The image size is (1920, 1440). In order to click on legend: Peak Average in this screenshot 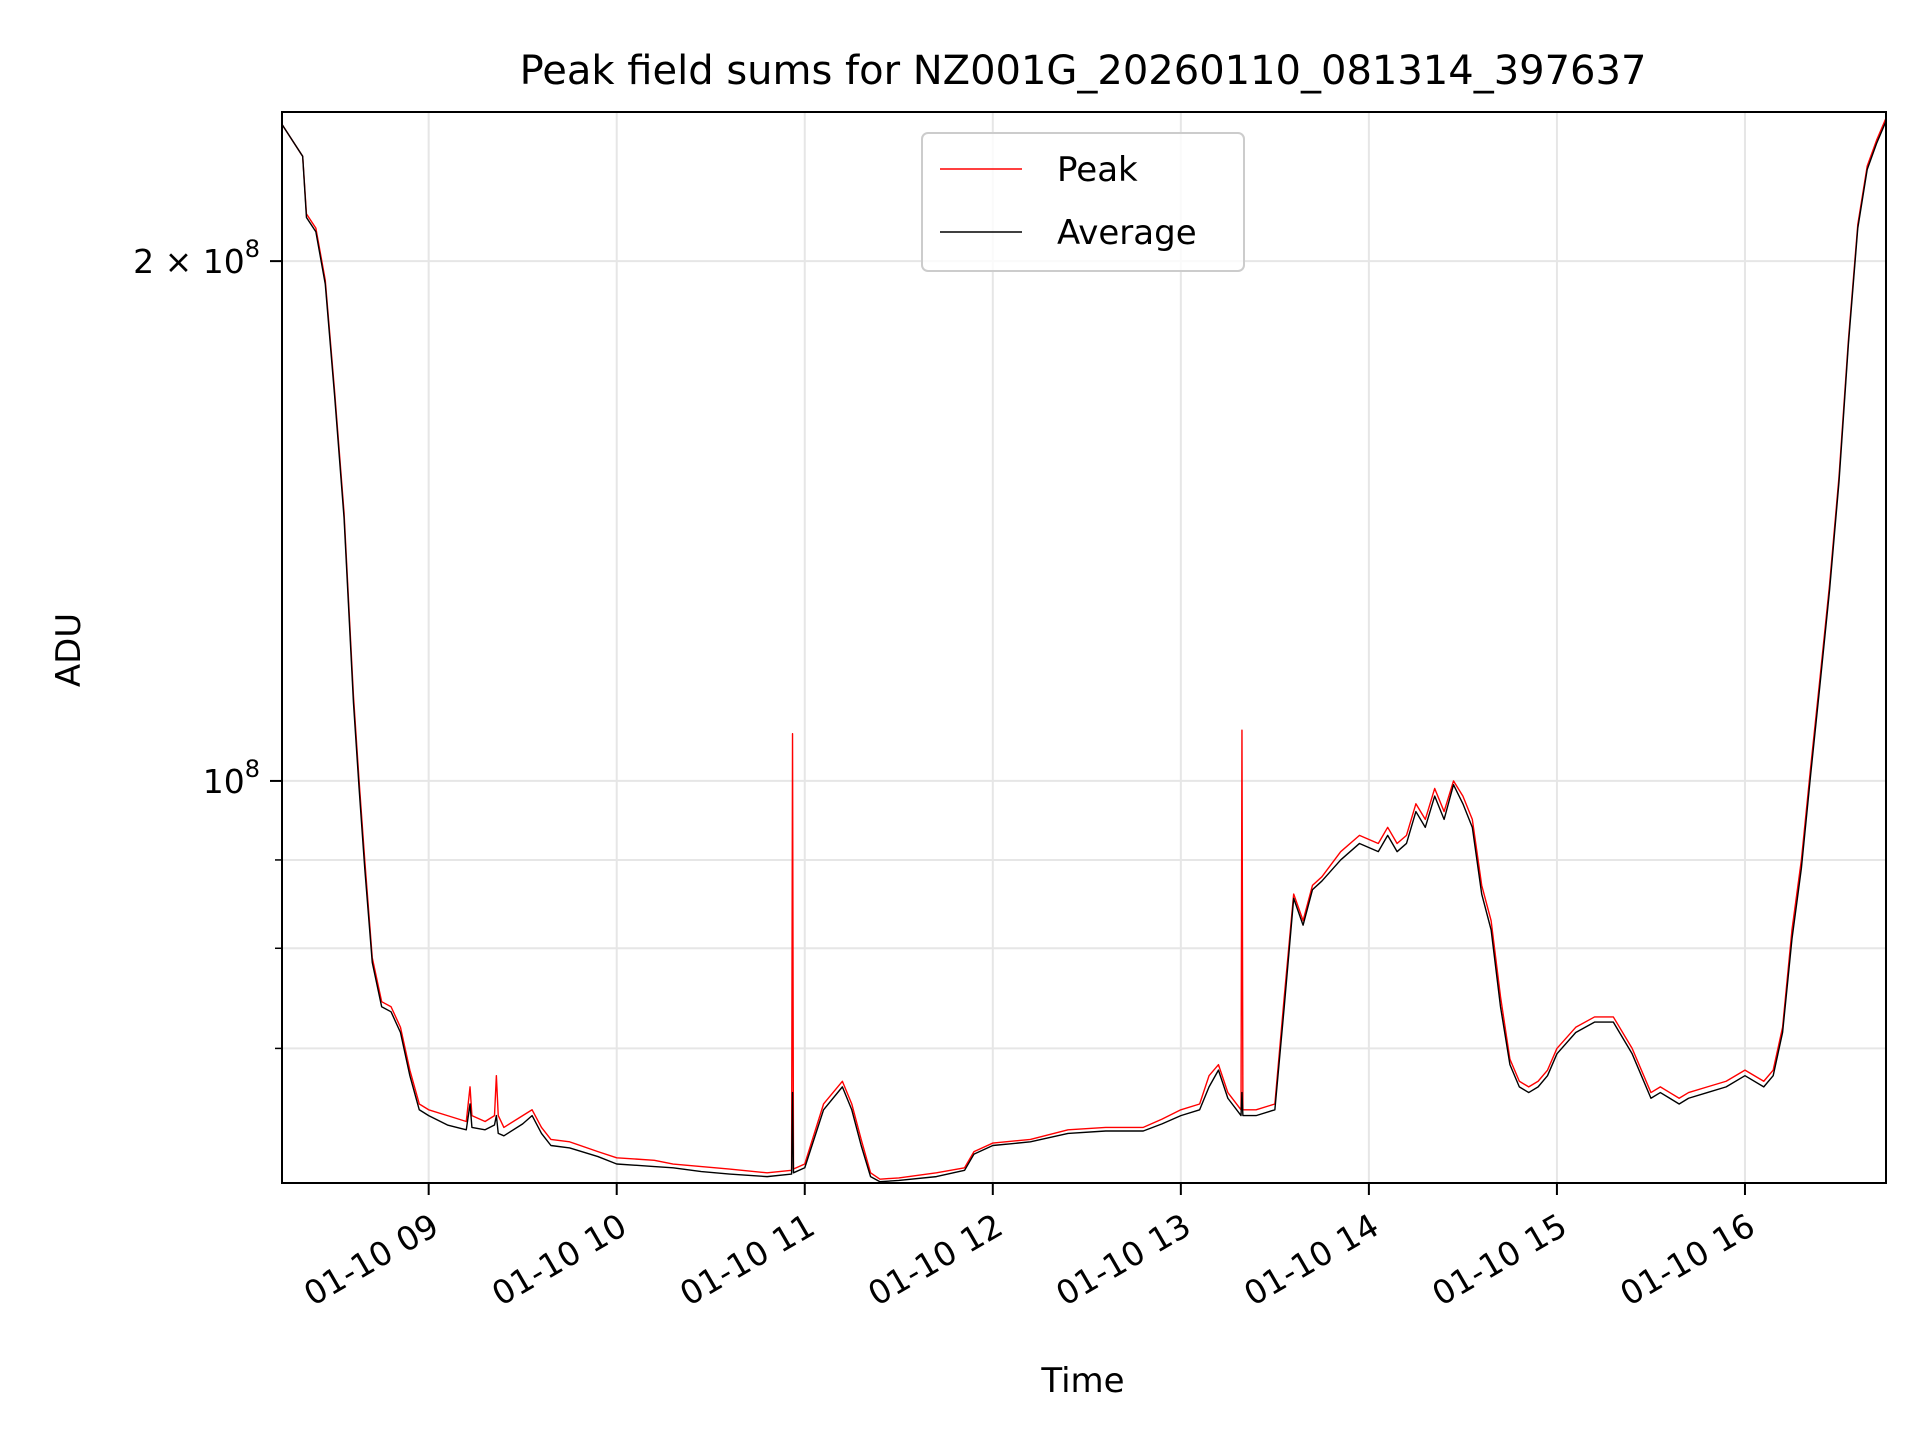, I will do `click(1083, 202)`.